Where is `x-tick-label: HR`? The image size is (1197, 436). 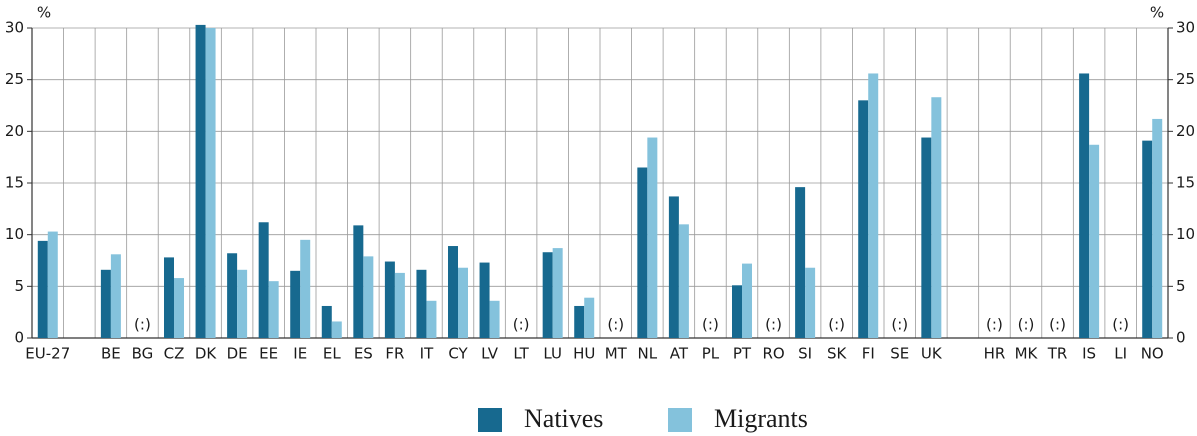
x-tick-label: HR is located at coordinates (995, 354).